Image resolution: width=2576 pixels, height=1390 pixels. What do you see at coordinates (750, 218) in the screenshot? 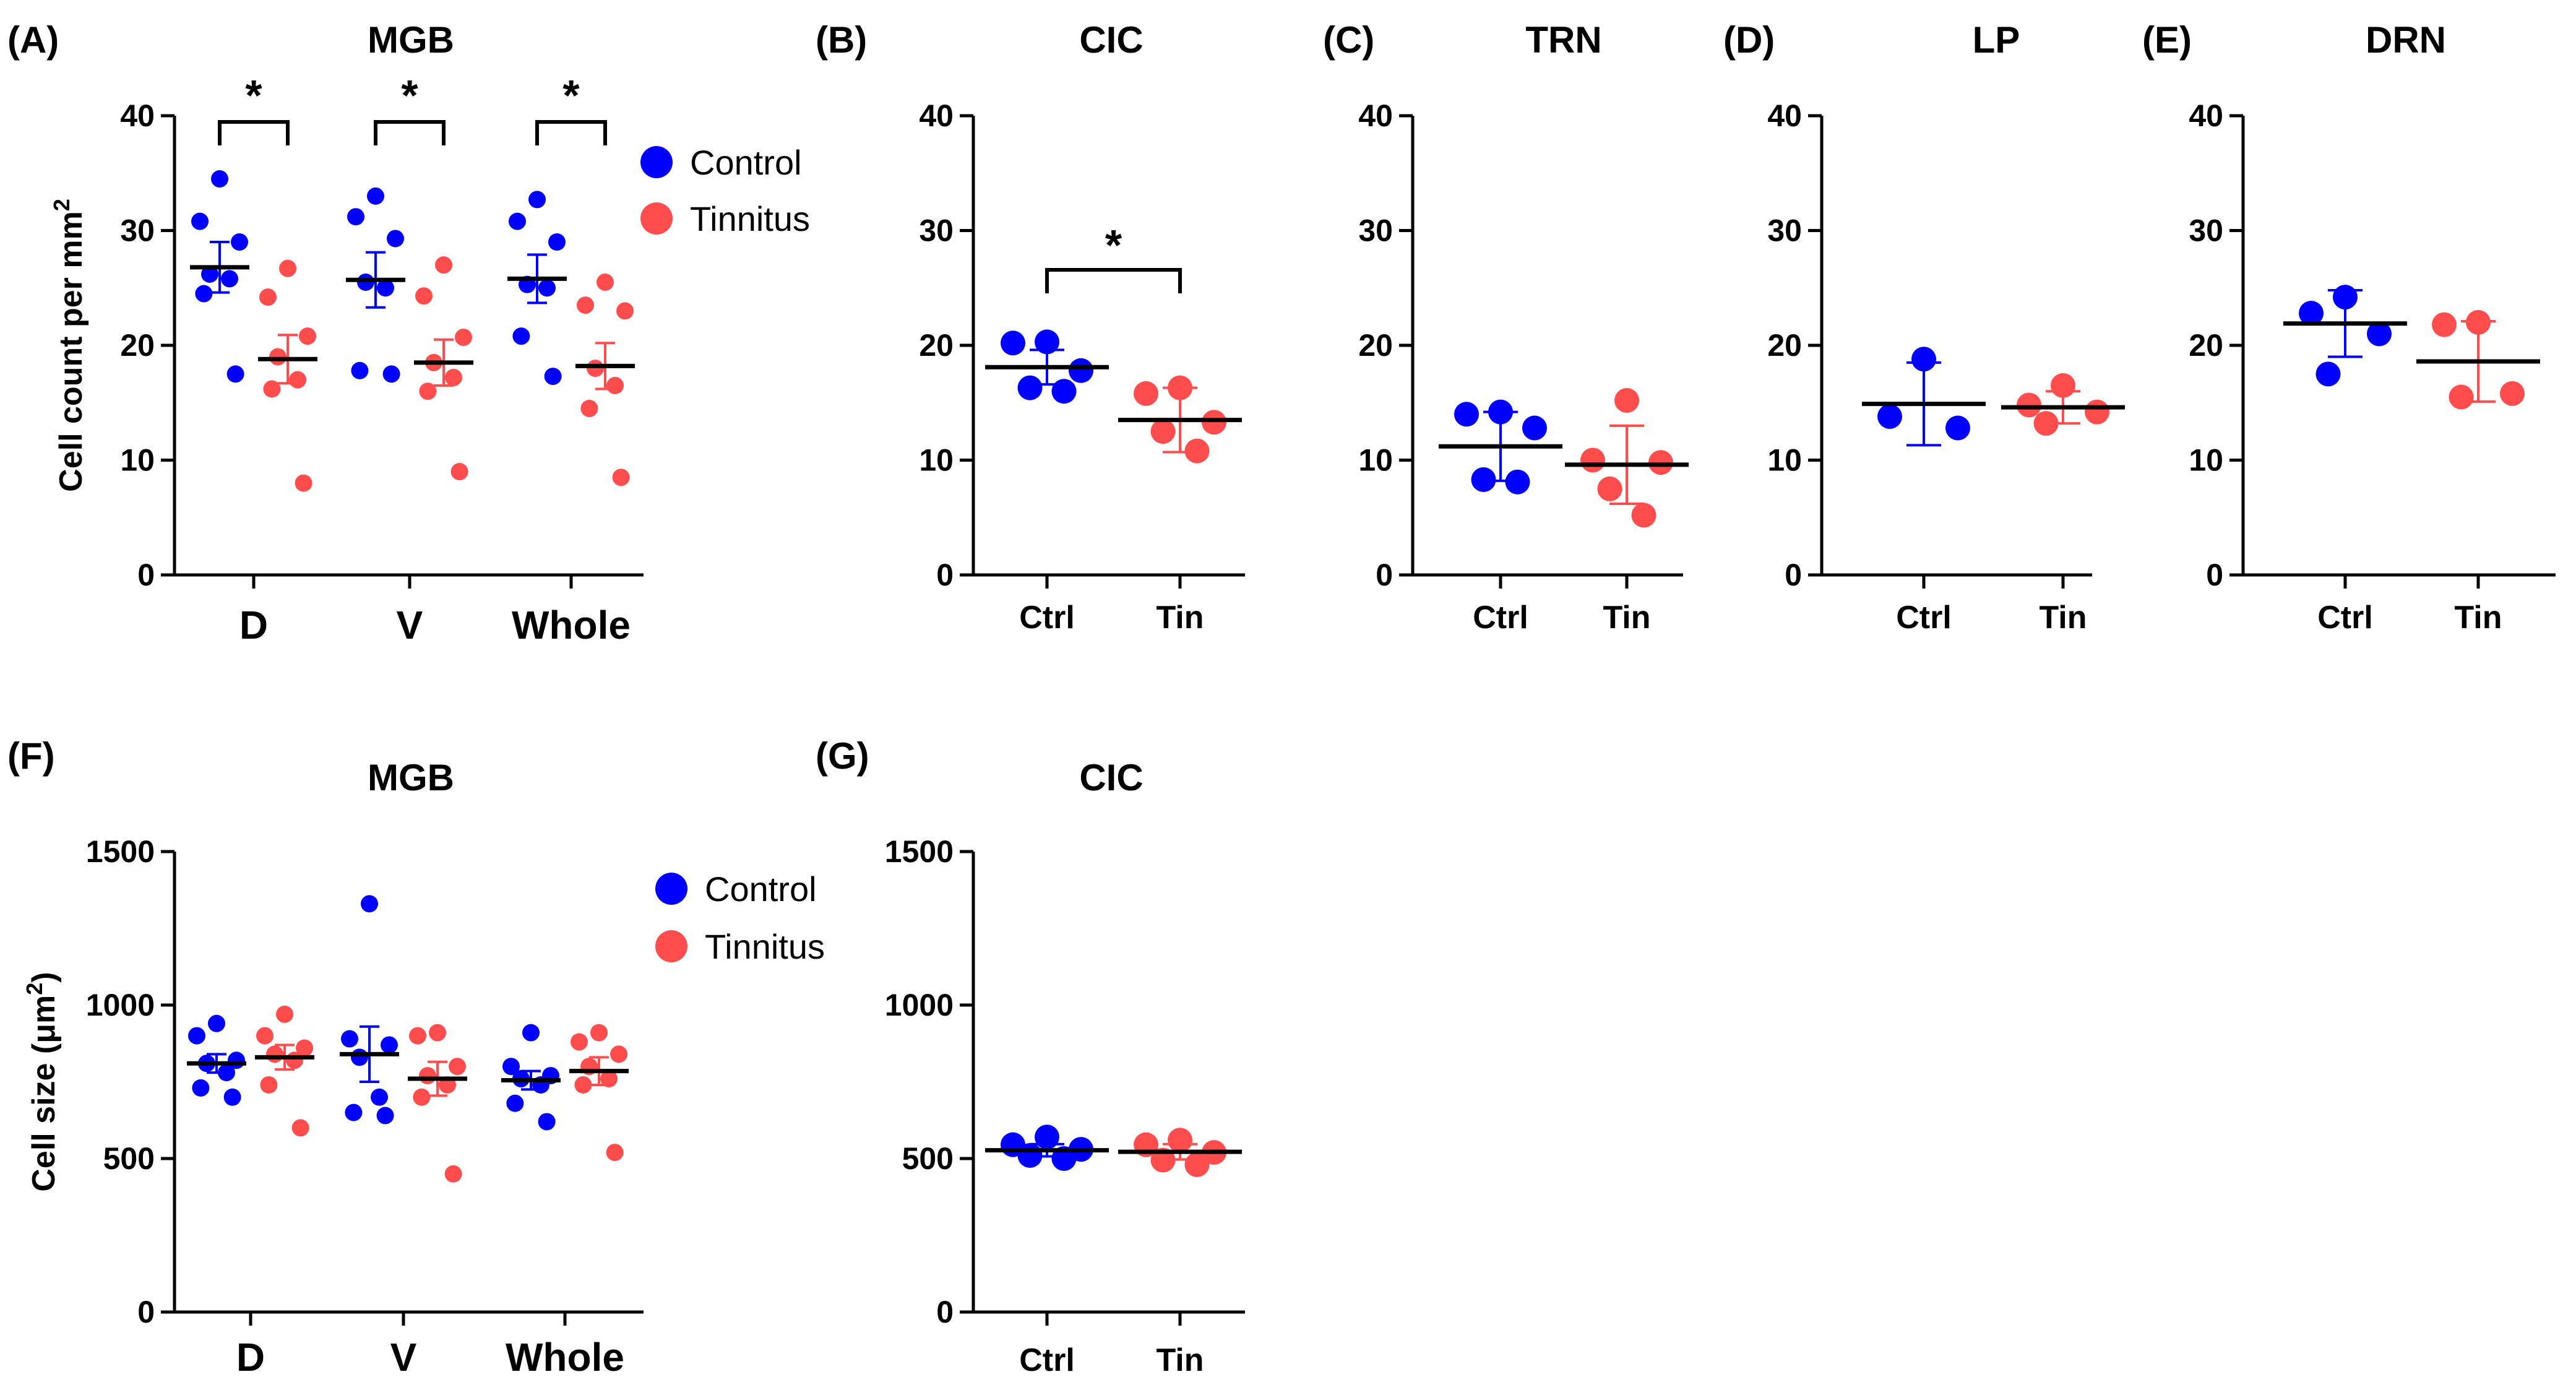
I see `legend-top-tinnitus-label: Tinnitus` at bounding box center [750, 218].